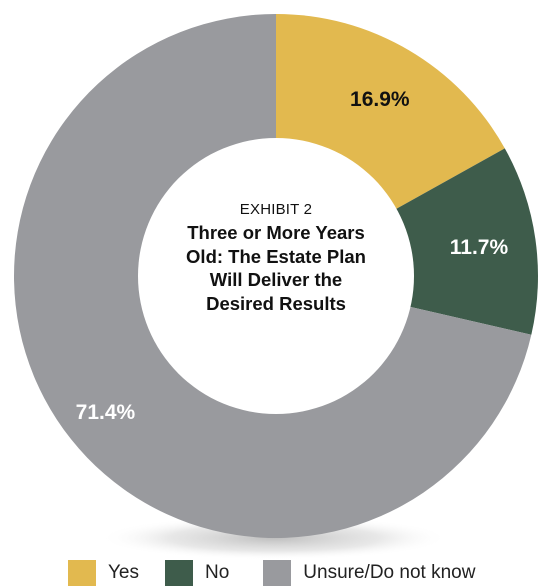  I want to click on legend-swatch-yes, so click(82, 573).